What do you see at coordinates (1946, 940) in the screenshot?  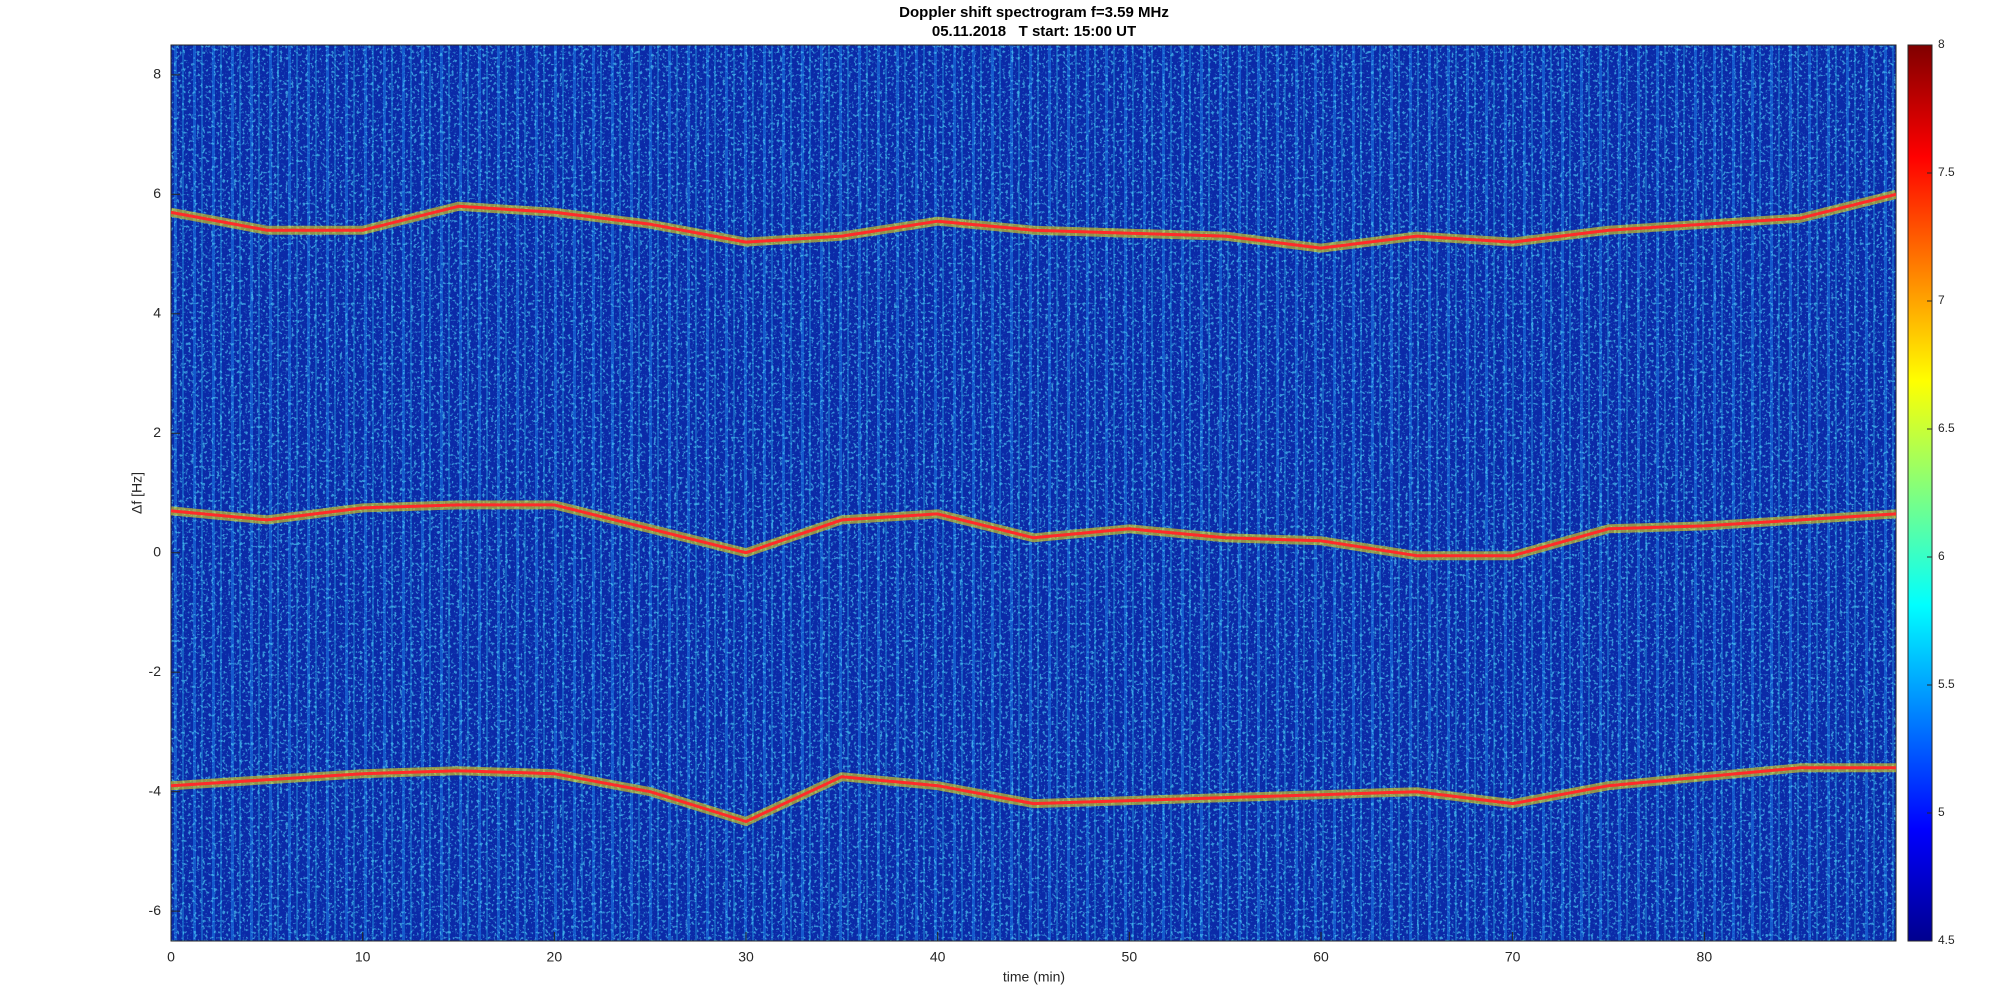 I see `colorbar-tick-label: 4.5` at bounding box center [1946, 940].